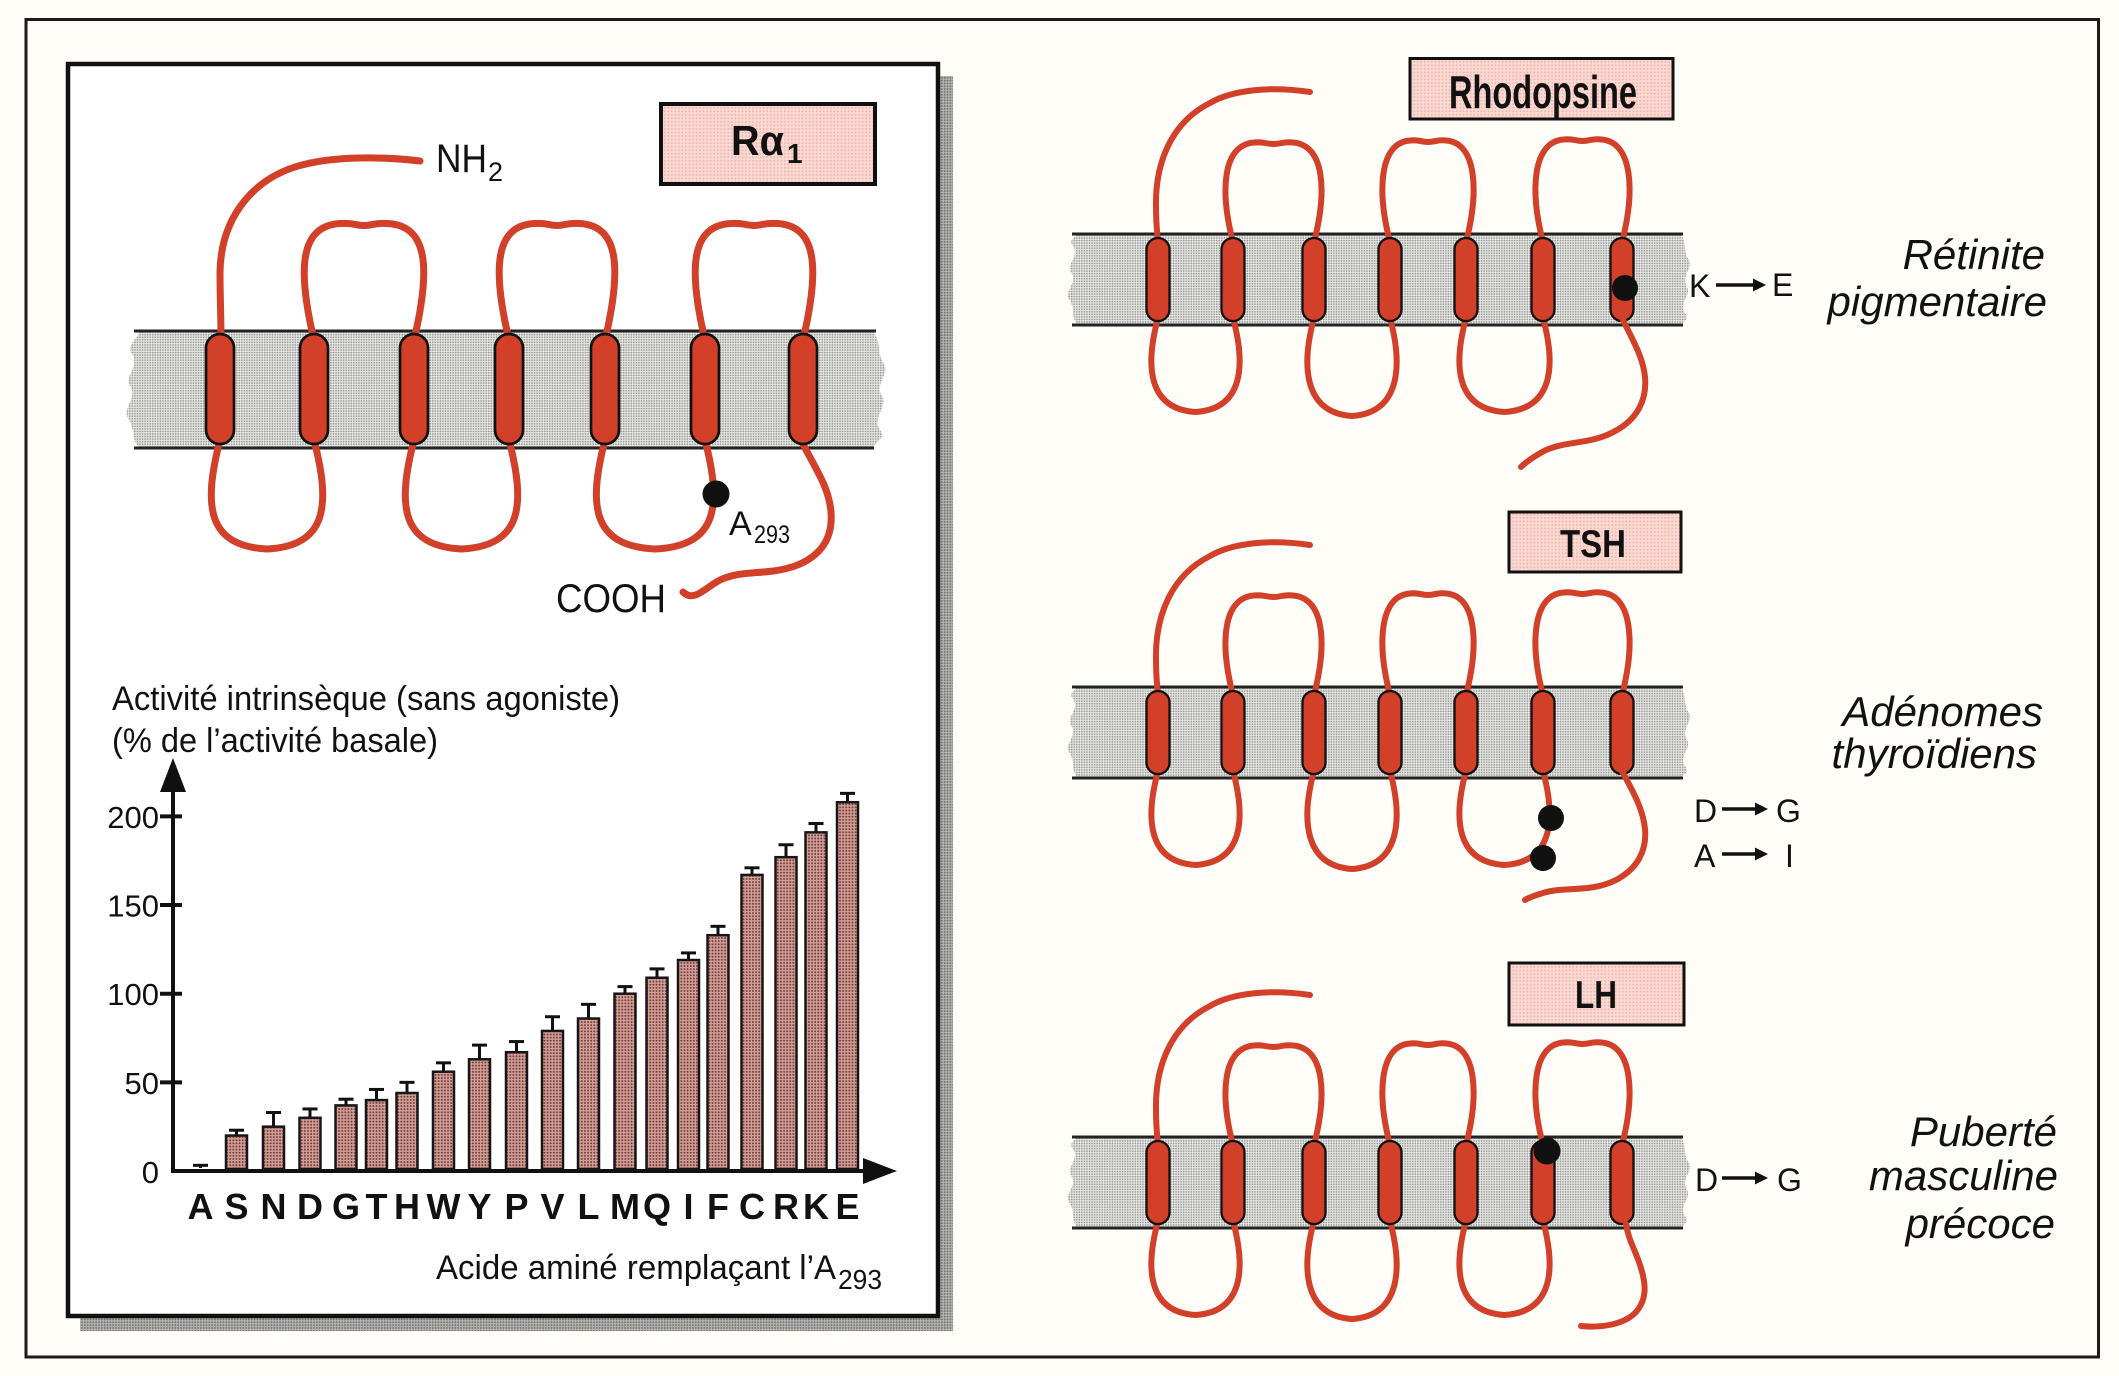 The image size is (2119, 1376). I want to click on svg-text: NH, so click(461, 159).